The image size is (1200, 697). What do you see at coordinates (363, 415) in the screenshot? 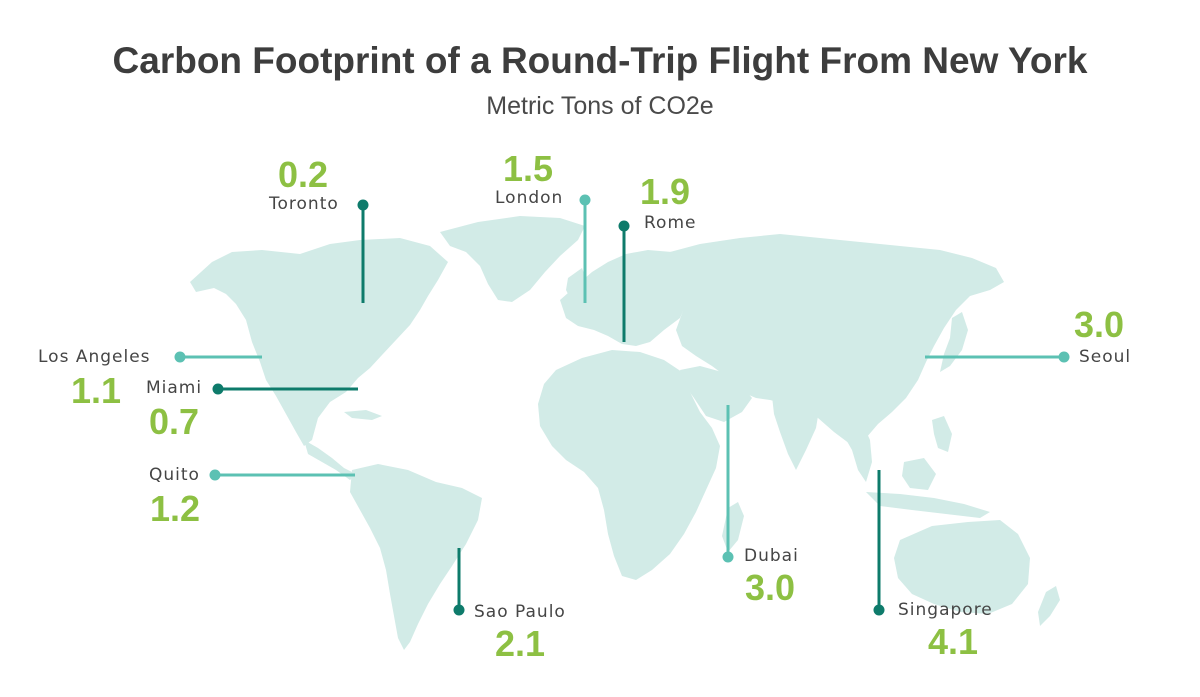
I see `caribbean-shape` at bounding box center [363, 415].